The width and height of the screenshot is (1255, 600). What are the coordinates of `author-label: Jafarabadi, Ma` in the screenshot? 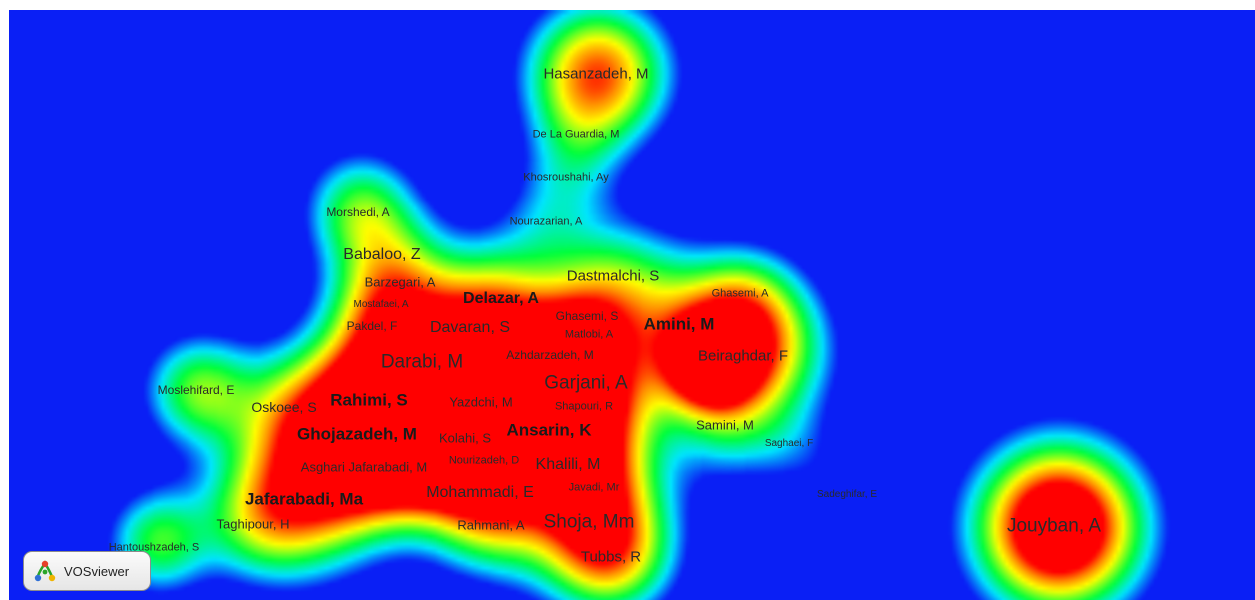 It's located at (304, 499).